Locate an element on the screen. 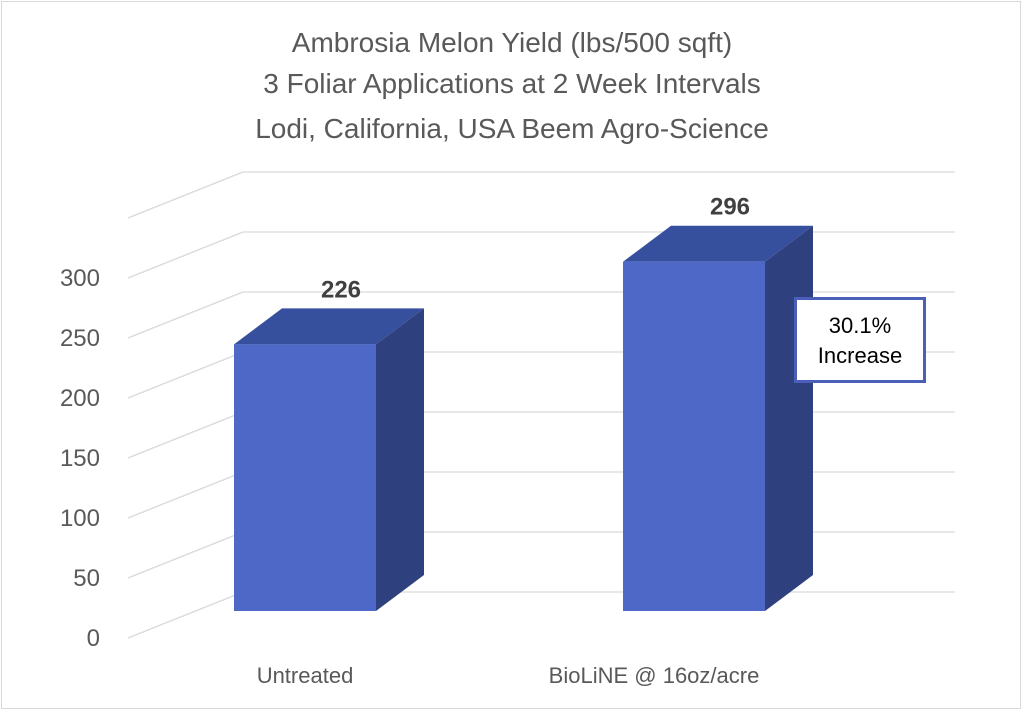 This screenshot has width=1024, height=712. y-axis-ticks: 0 50 100 150 200 250 300 is located at coordinates (80, 458).